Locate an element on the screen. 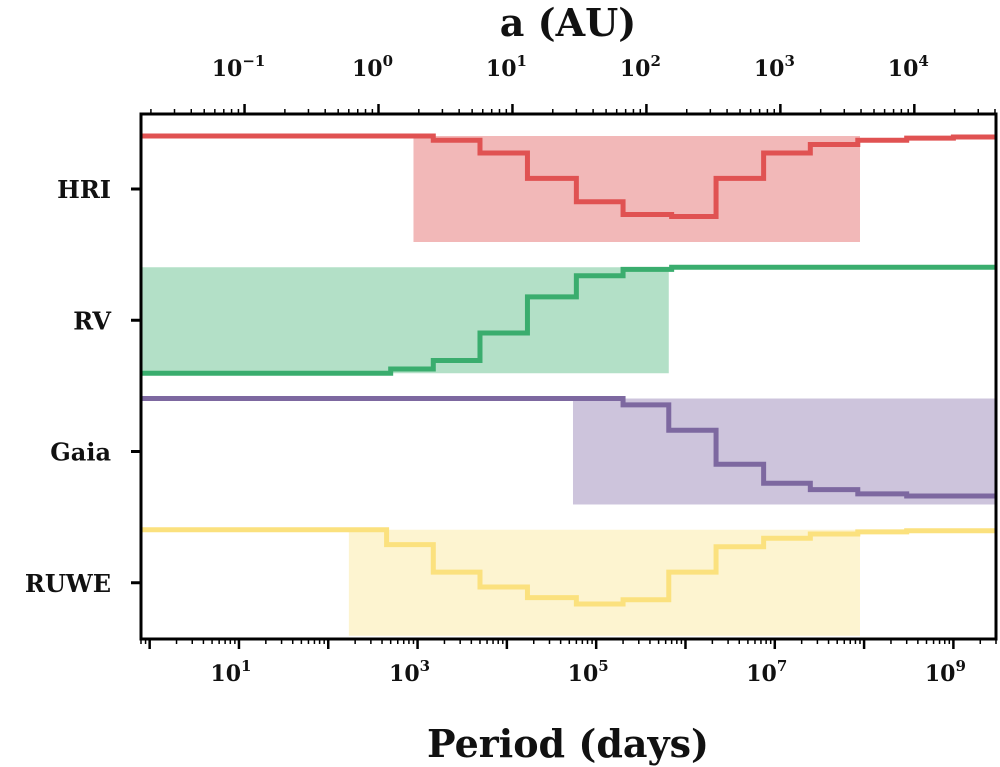 This screenshot has width=1000, height=767. x-tick-label: 107 is located at coordinates (766, 672).